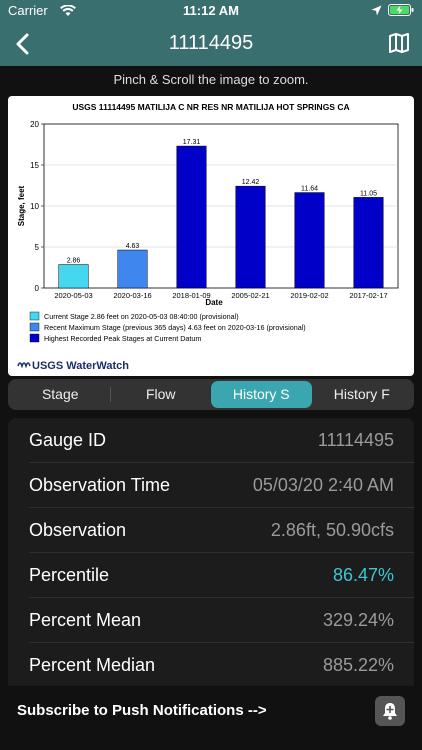  What do you see at coordinates (24, 44) in the screenshot?
I see `chevron-left-icon` at bounding box center [24, 44].